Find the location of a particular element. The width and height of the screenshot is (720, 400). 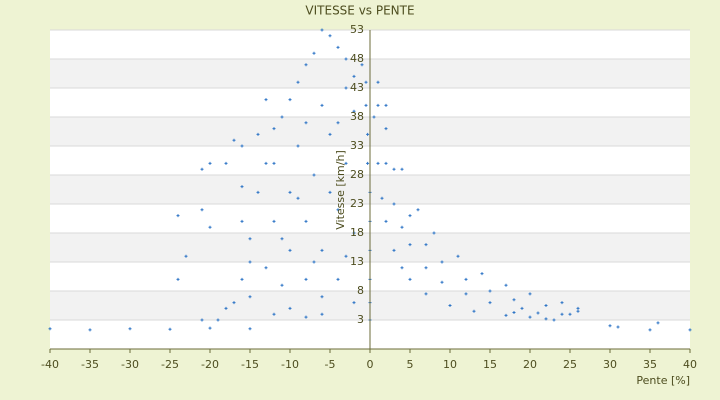

x-tick-label: 10 is located at coordinates (450, 364).